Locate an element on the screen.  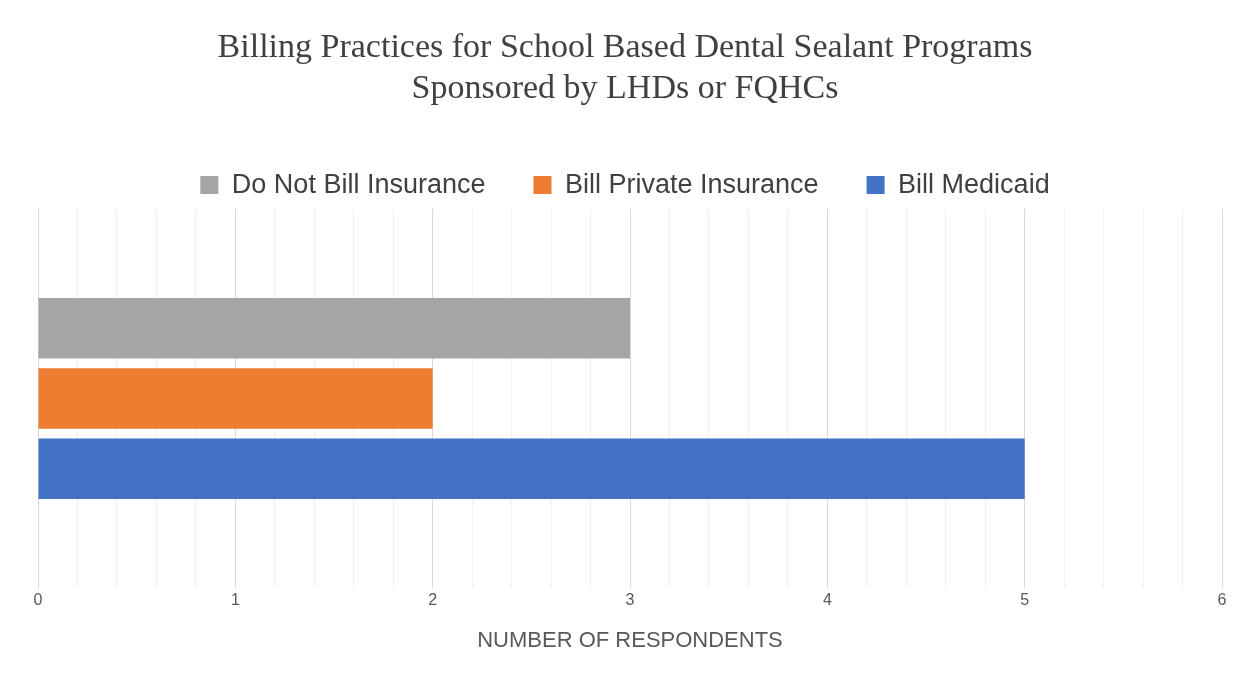
x-tick-label: 1 is located at coordinates (235, 600).